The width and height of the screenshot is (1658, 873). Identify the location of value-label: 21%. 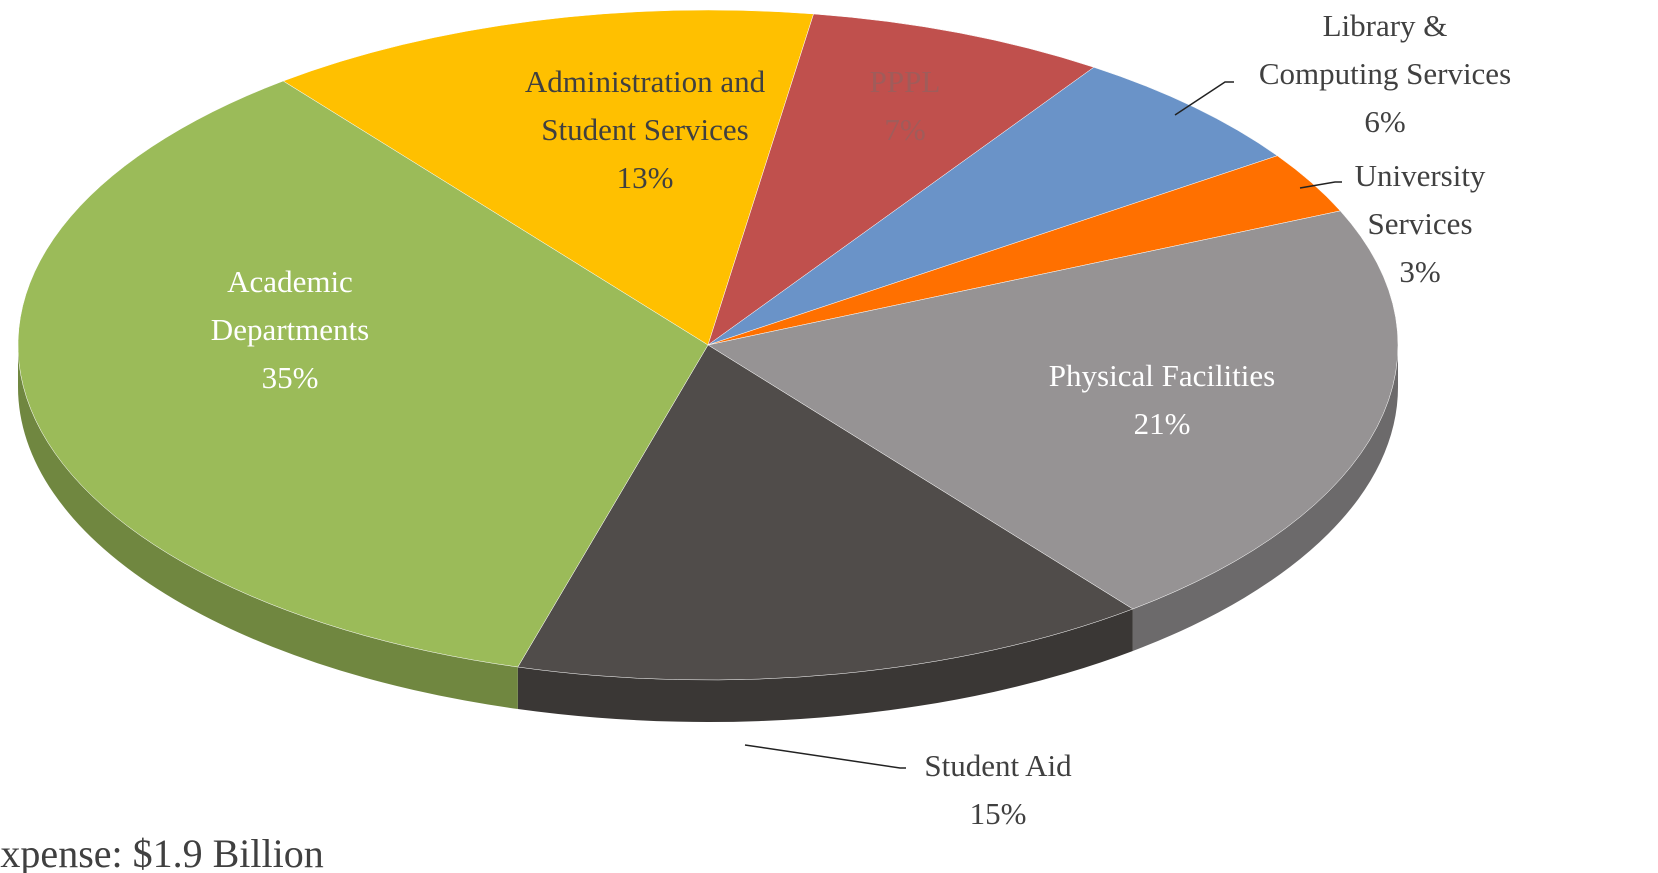
(1162, 423).